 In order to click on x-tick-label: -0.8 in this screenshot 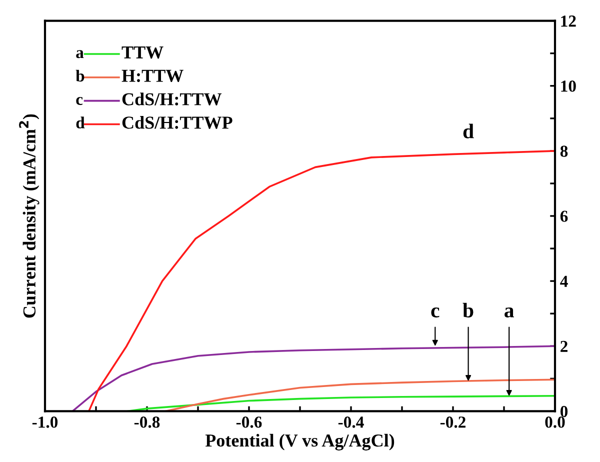, I will do `click(147, 422)`.